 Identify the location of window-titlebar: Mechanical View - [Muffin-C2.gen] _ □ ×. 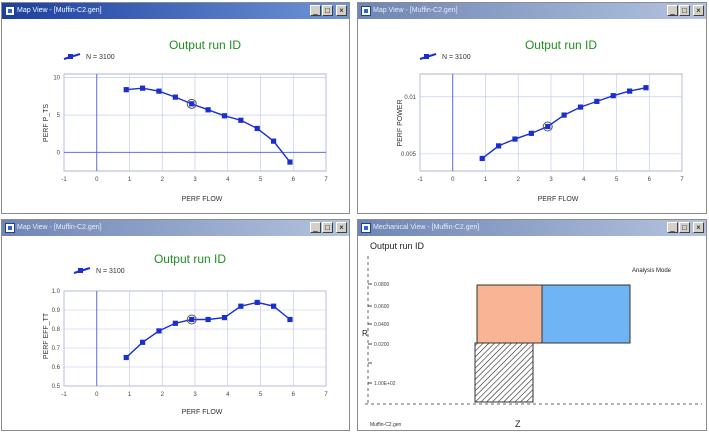
(532, 228).